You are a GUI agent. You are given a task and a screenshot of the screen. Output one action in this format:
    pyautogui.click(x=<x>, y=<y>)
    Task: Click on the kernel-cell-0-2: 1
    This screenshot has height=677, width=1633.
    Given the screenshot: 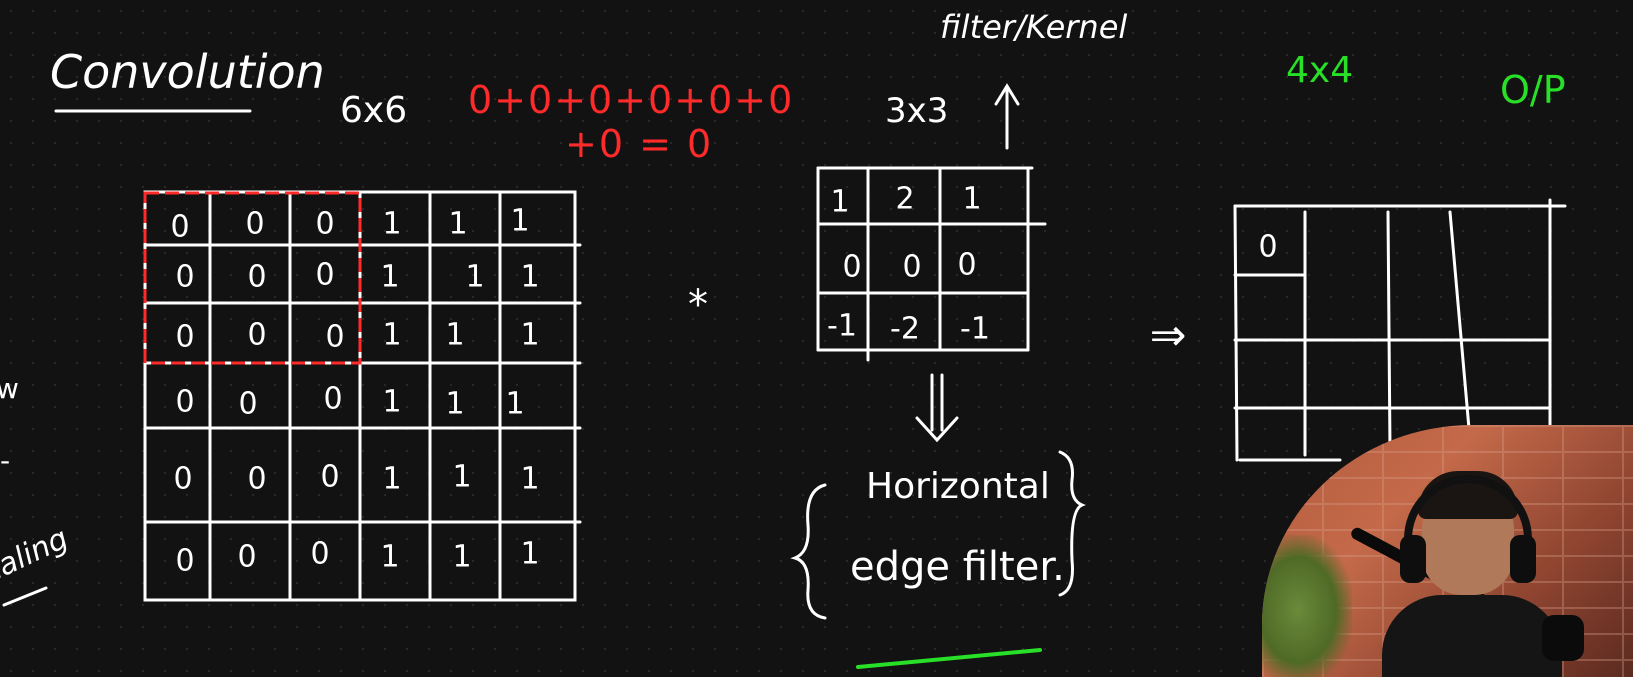 What is the action you would take?
    pyautogui.click(x=971, y=199)
    